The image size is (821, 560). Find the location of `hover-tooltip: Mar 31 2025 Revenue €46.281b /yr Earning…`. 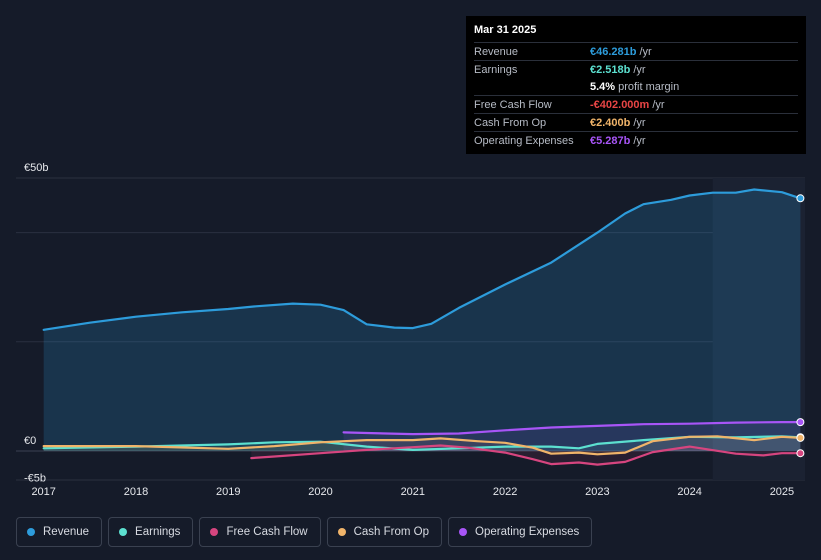

hover-tooltip: Mar 31 2025 Revenue €46.281b /yr Earning… is located at coordinates (636, 85).